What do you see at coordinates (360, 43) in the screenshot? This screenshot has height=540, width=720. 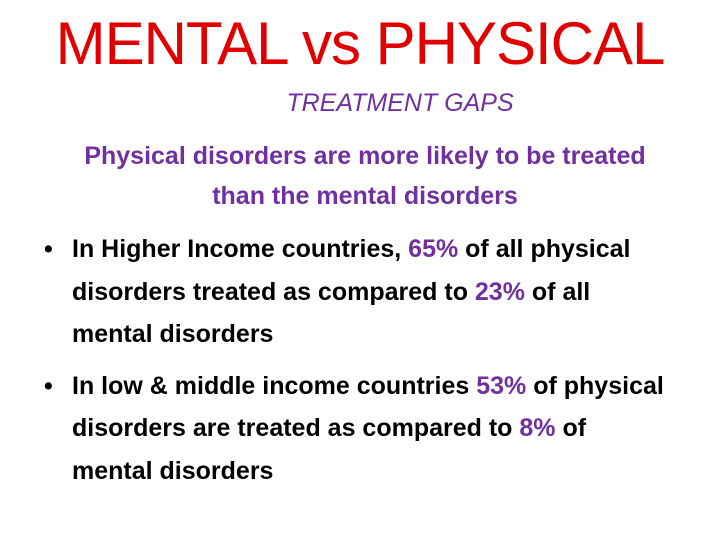 I see `title: MENTAL vs PHYSICAL` at bounding box center [360, 43].